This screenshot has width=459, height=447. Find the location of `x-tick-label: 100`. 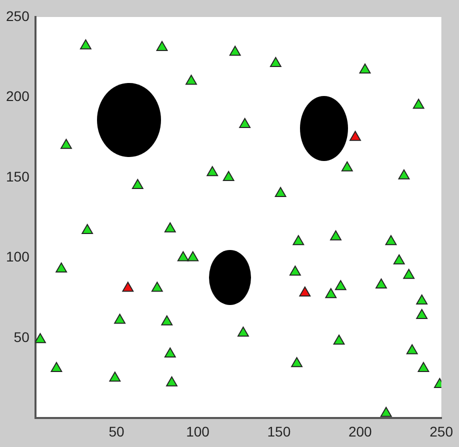

x-tick-label: 100 is located at coordinates (198, 431).